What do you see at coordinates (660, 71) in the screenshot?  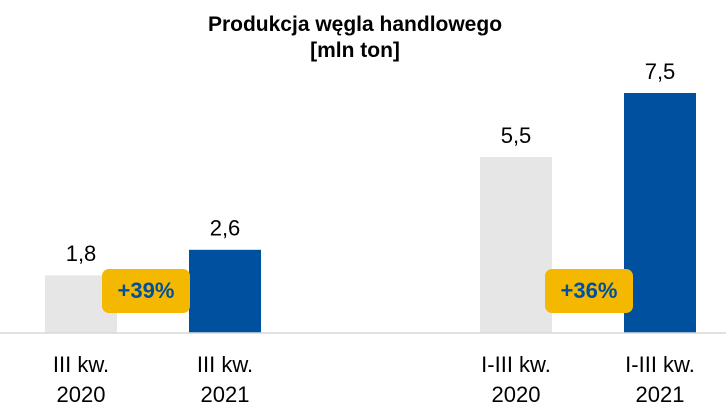 I see `value-label: 7,5` at bounding box center [660, 71].